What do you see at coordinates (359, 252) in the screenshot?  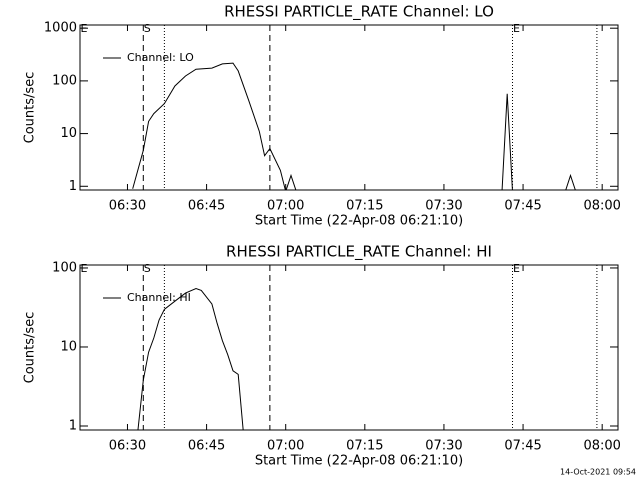 I see `chart-title: RHESSI PARTICLE_RATE Channel: HI` at bounding box center [359, 252].